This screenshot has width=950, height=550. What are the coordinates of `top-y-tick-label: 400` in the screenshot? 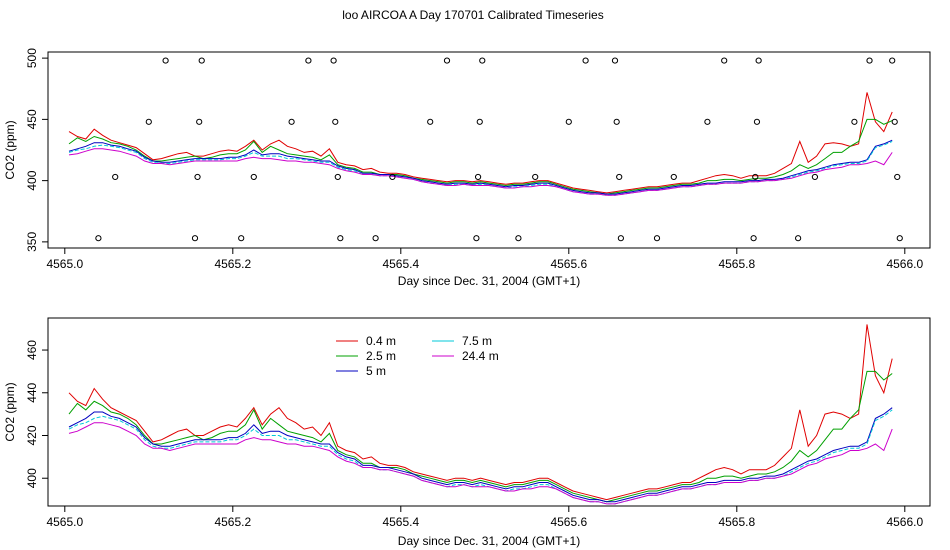 It's located at (32, 180).